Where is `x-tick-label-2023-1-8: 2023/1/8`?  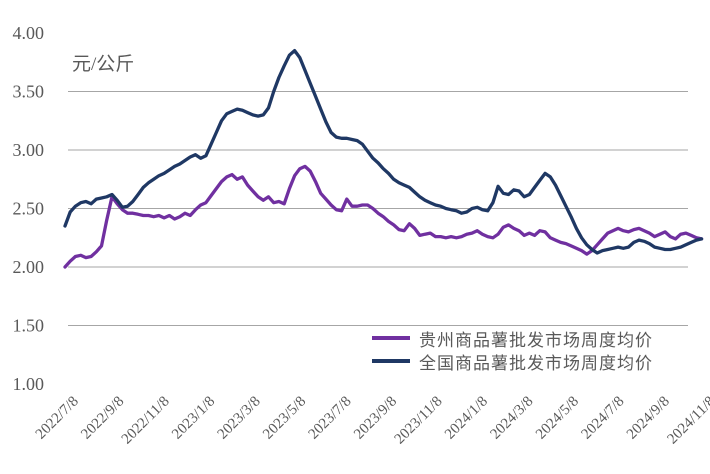
x-tick-label-2023-1-8: 2023/1/8 is located at coordinates (193, 418).